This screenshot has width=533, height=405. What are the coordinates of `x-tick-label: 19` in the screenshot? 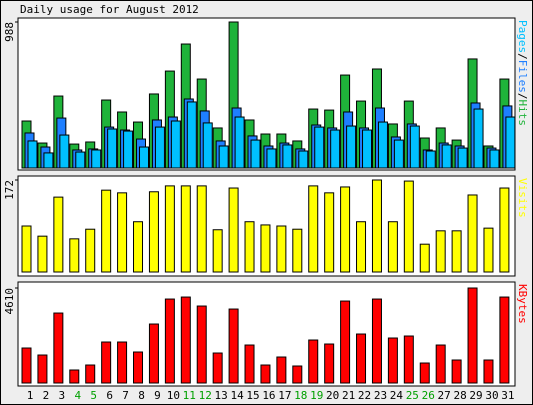 It's located at (316, 395).